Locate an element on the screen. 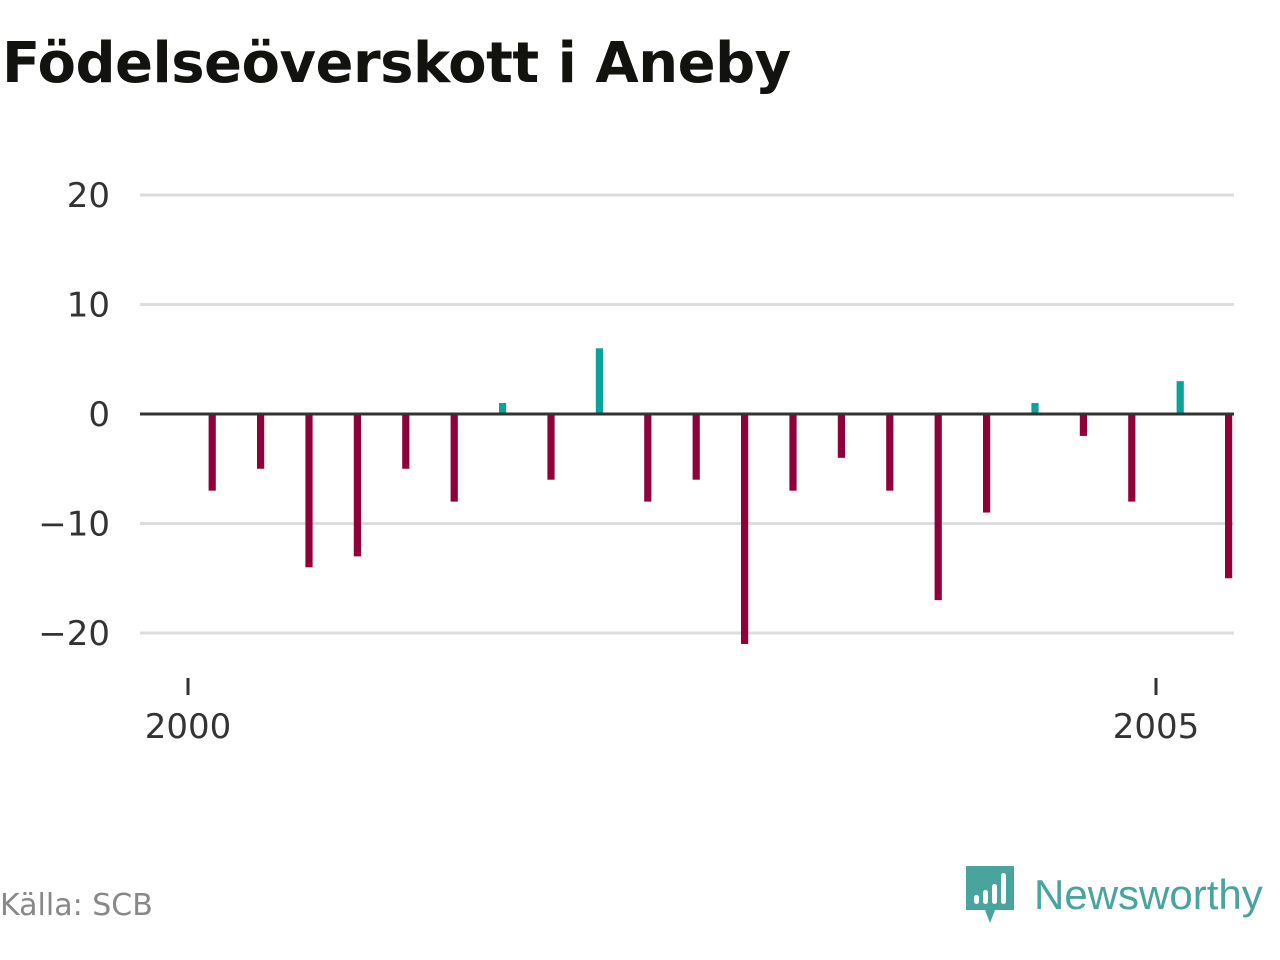 Image resolution: width=1280 pixels, height=960 pixels. brand-name: Newsworthy is located at coordinates (1148, 894).